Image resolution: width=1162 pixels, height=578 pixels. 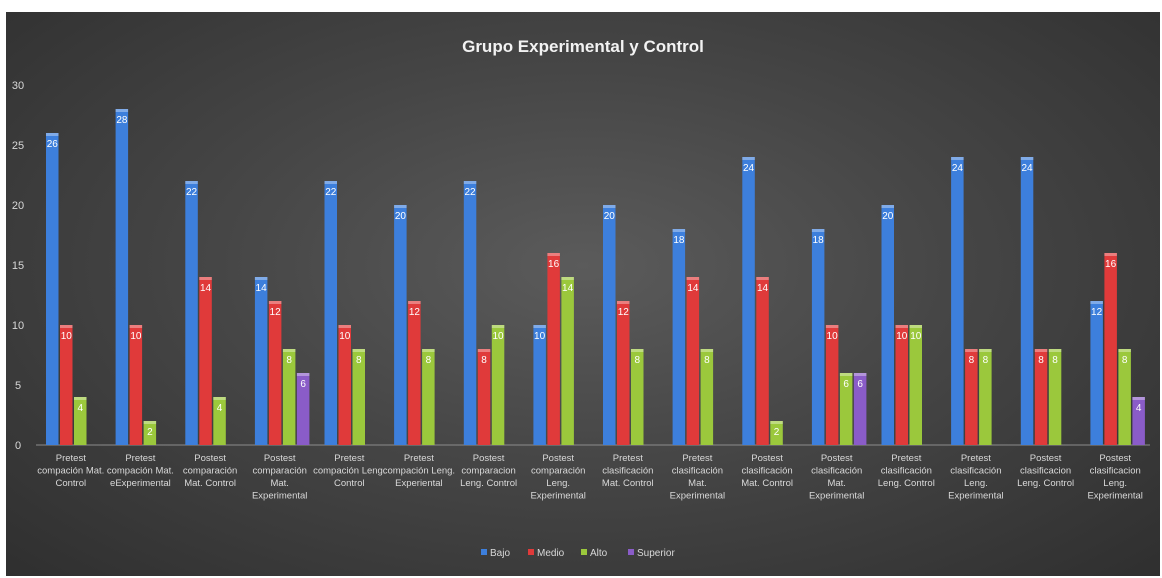 What do you see at coordinates (551, 553) in the screenshot?
I see `legend-label-medio: Medio` at bounding box center [551, 553].